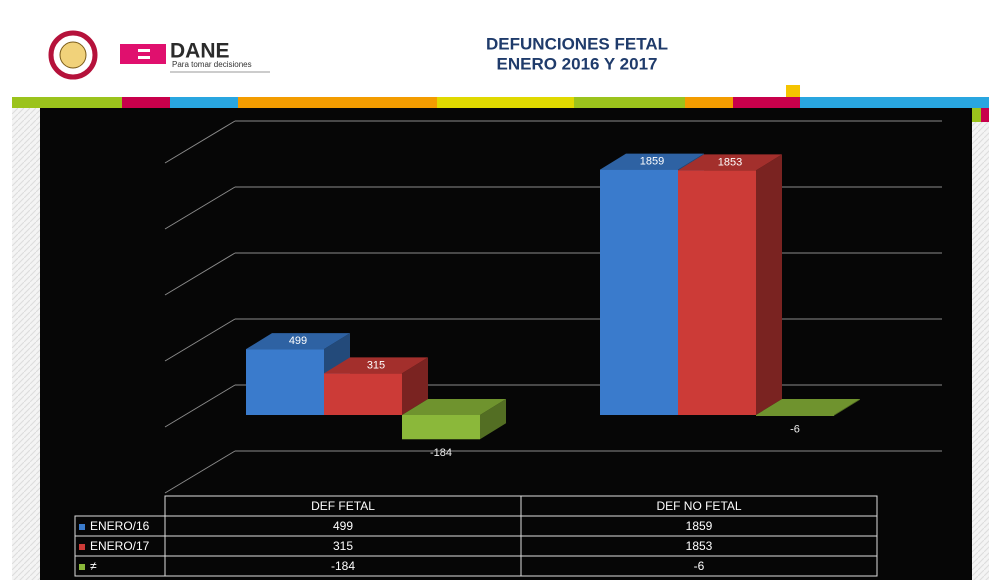 The image size is (989, 580). What do you see at coordinates (699, 566) in the screenshot?
I see `table-cell: -6` at bounding box center [699, 566].